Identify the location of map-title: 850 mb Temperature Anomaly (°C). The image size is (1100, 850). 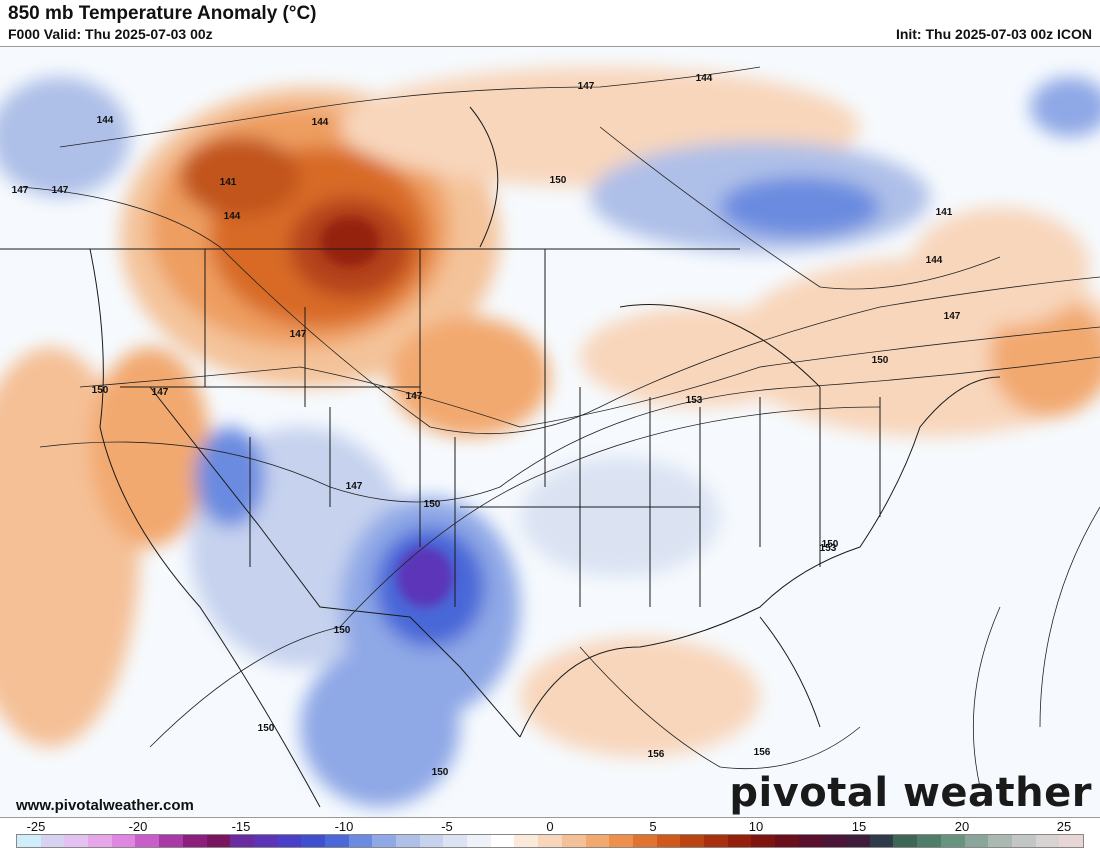
(162, 13).